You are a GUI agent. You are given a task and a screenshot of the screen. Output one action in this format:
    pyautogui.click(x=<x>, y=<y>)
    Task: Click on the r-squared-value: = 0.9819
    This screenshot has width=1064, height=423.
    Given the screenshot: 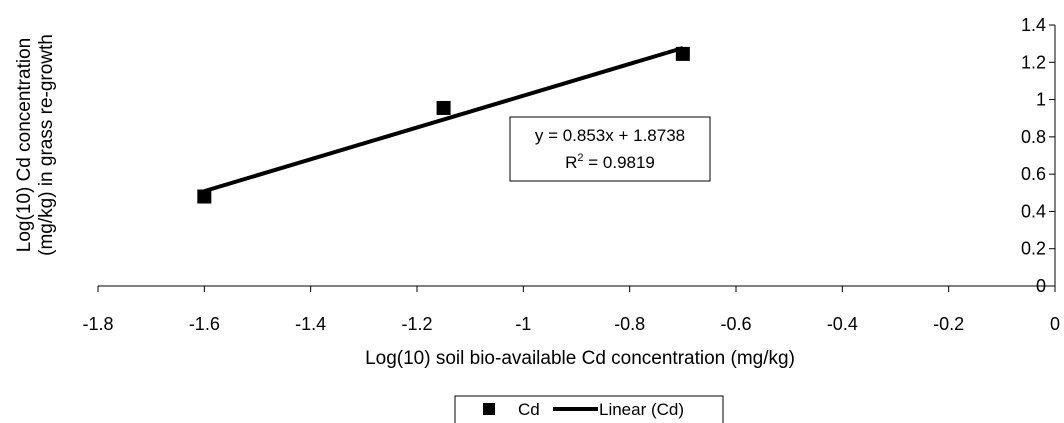 What is the action you would take?
    pyautogui.click(x=619, y=162)
    